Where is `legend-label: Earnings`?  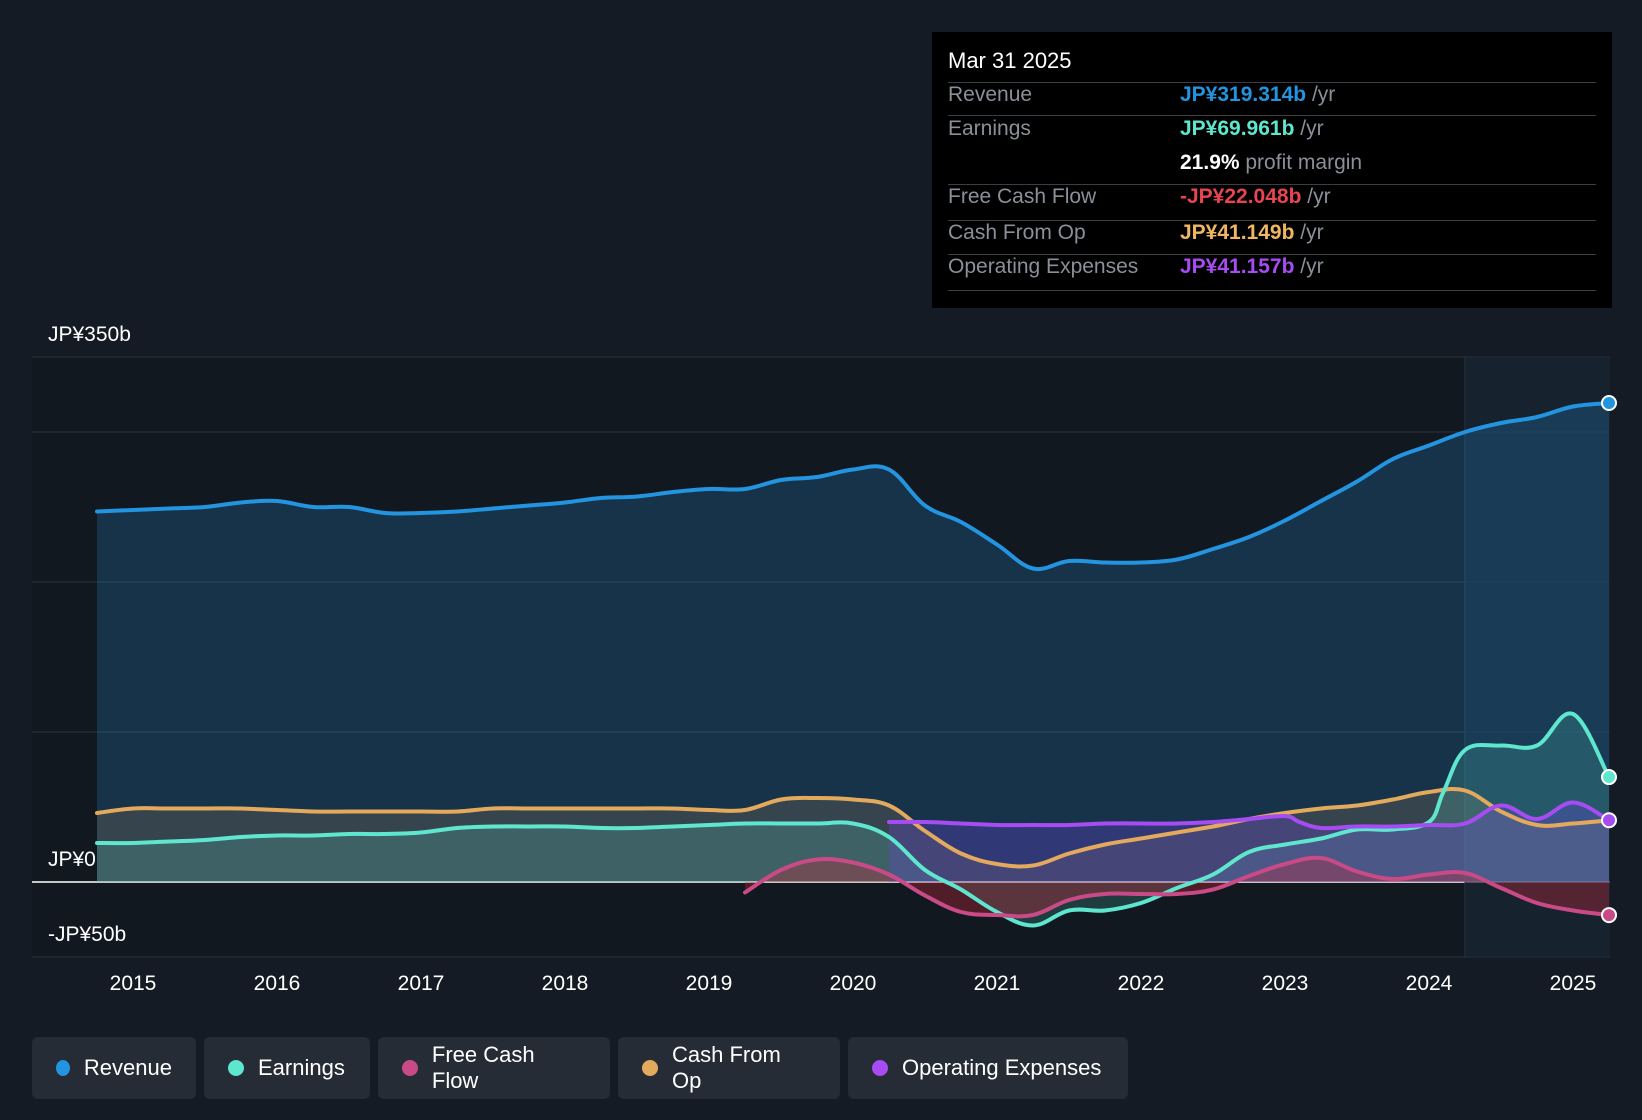 legend-label: Earnings is located at coordinates (301, 1067).